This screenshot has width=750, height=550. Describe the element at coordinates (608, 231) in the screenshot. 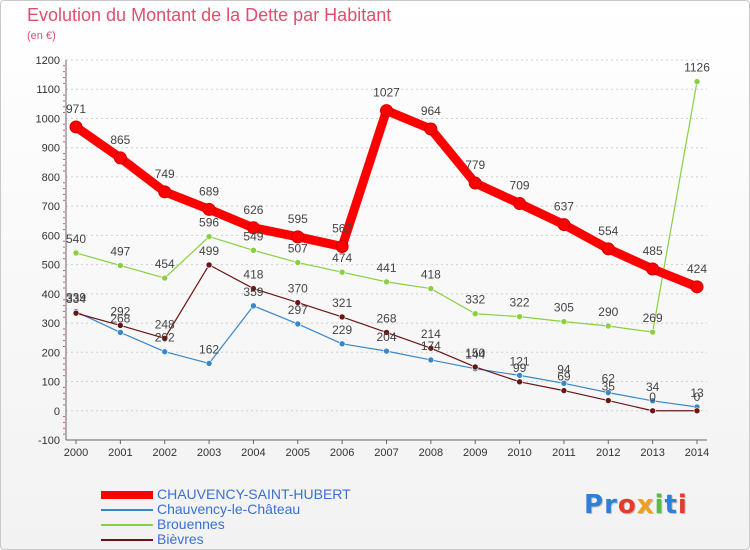

I see `data-label: 554` at that location.